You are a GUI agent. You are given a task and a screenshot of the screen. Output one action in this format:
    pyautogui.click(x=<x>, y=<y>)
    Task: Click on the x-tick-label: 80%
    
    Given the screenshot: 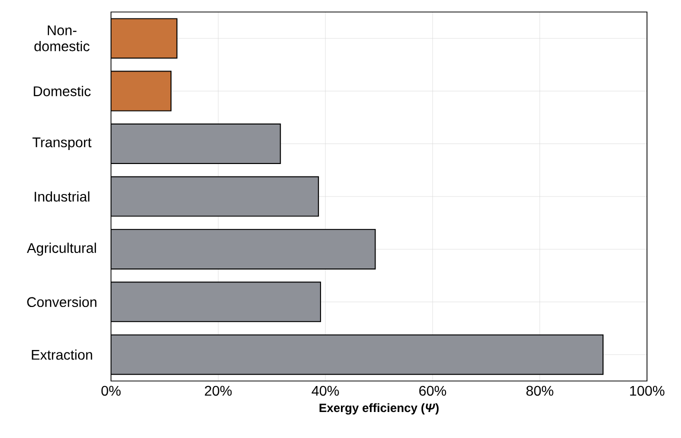 What is the action you would take?
    pyautogui.click(x=540, y=391)
    